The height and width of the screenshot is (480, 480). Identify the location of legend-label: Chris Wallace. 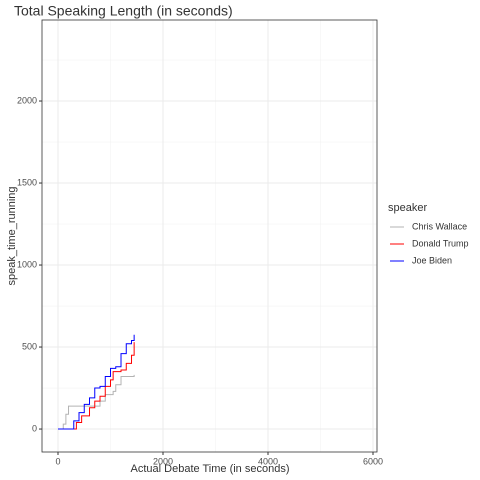
(439, 226).